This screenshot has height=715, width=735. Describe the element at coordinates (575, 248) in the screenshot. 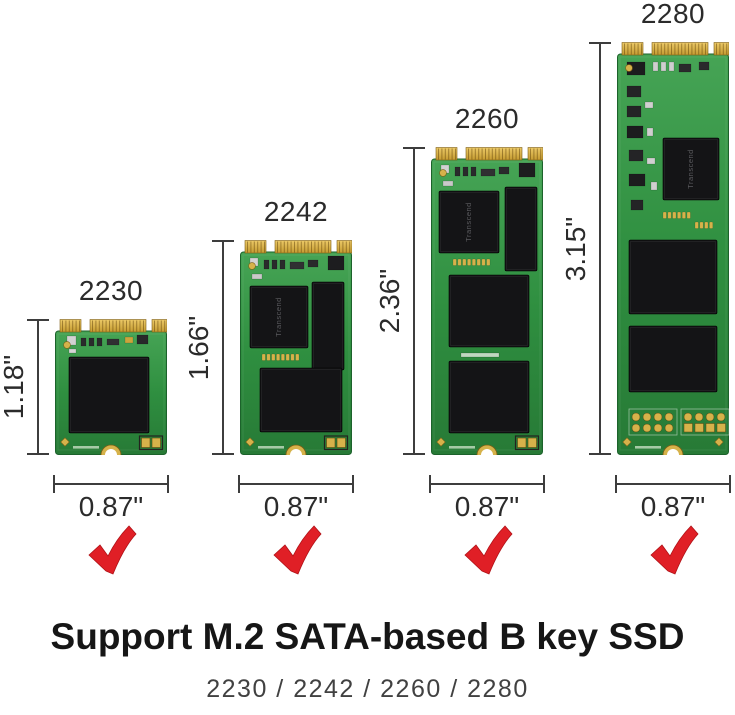

I see `height-label: 3.15"` at that location.